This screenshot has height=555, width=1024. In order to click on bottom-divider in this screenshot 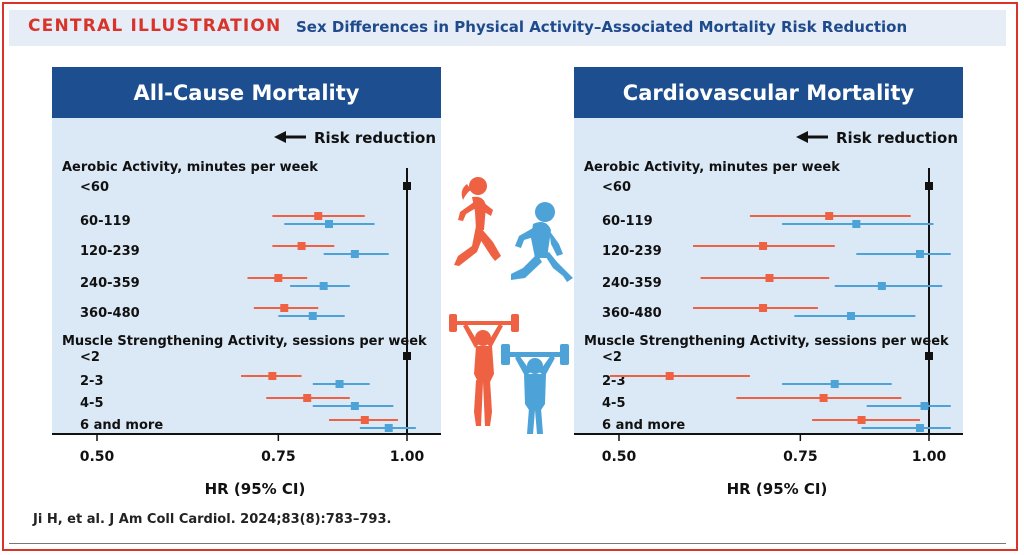, I will do `click(507, 543)`.